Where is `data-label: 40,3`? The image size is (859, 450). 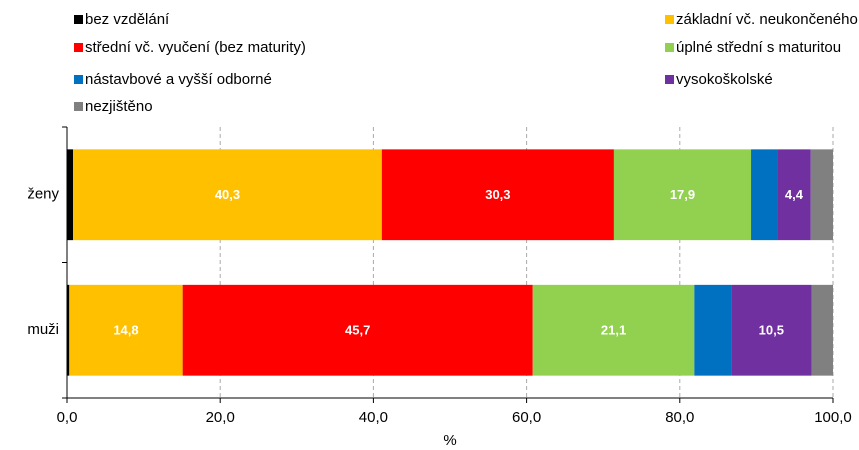
data-label: 40,3 is located at coordinates (227, 194).